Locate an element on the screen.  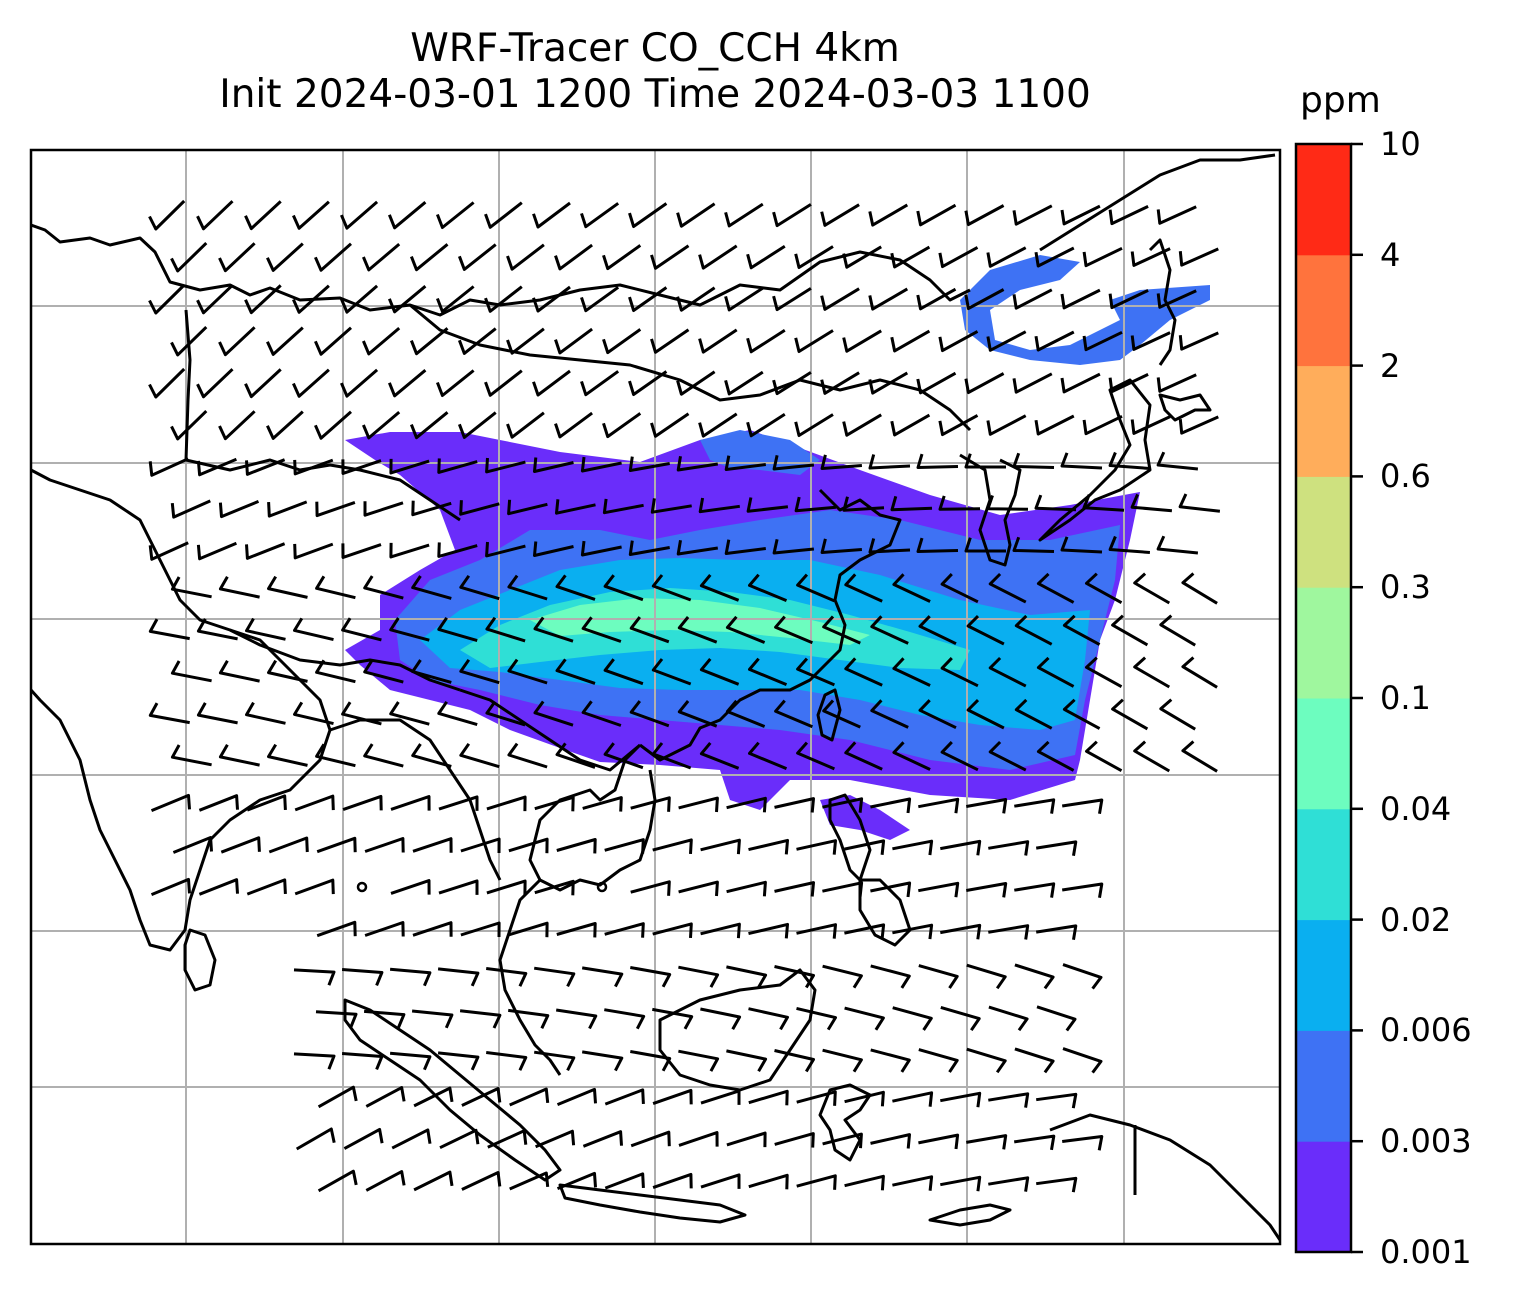
colorbar-tick-label: 0.1 is located at coordinates (1405, 698).